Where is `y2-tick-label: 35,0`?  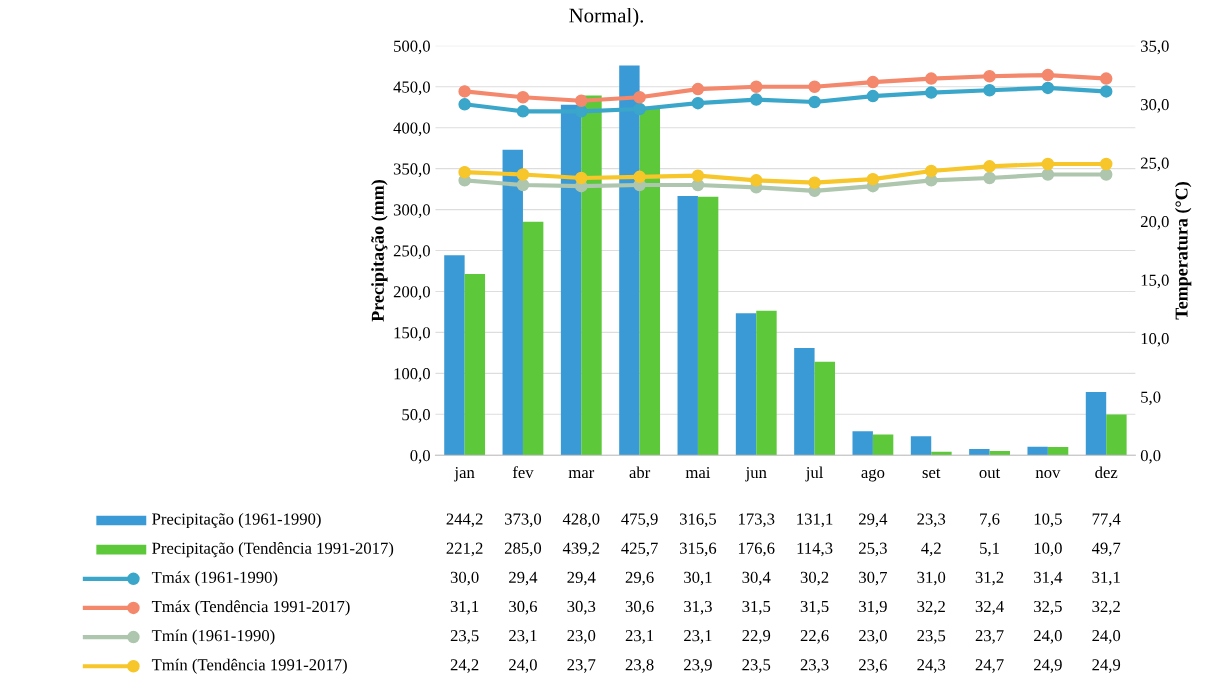
y2-tick-label: 35,0 is located at coordinates (1155, 47).